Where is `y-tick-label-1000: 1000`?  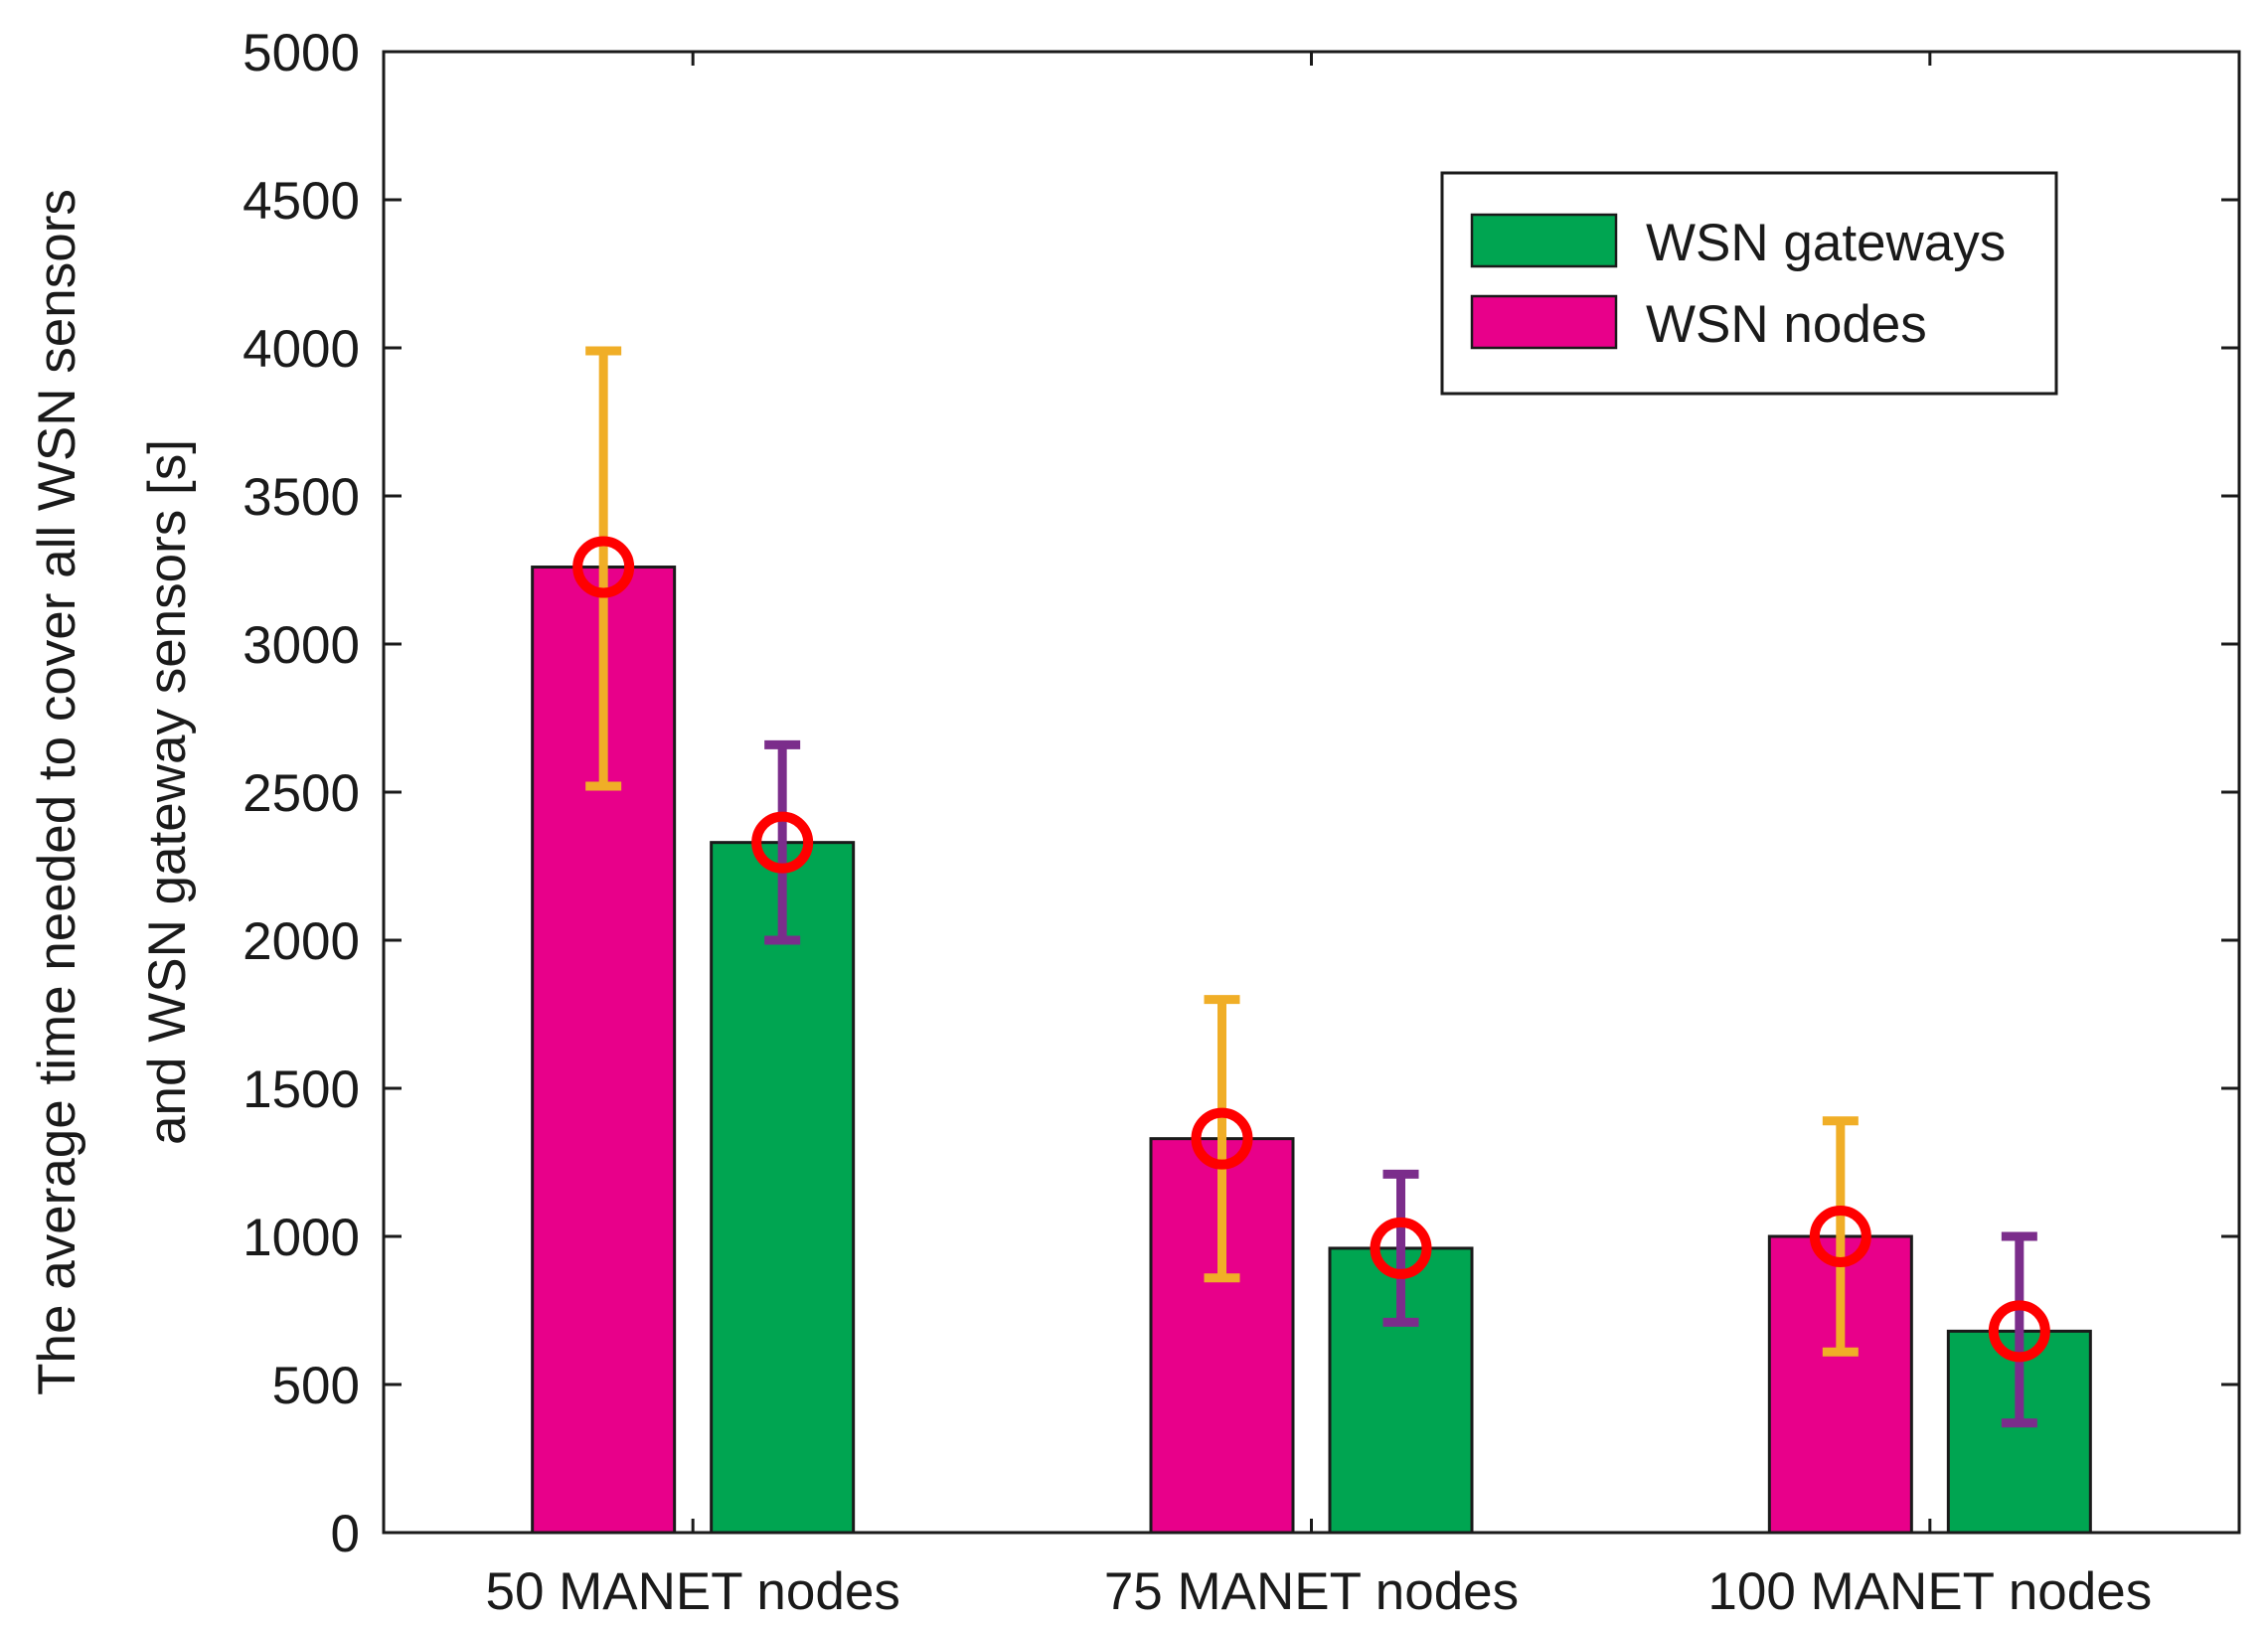 y-tick-label-1000: 1000 is located at coordinates (302, 1238).